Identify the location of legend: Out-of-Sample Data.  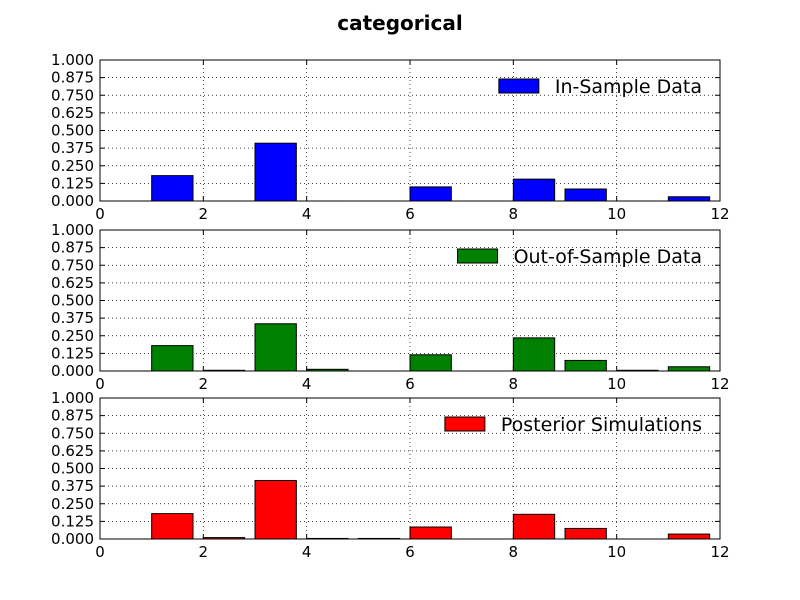
(579, 257).